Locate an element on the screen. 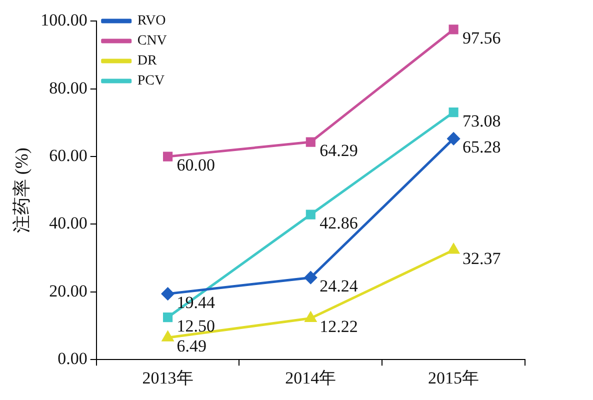 The width and height of the screenshot is (593, 400). legend-label: PCV is located at coordinates (151, 81).